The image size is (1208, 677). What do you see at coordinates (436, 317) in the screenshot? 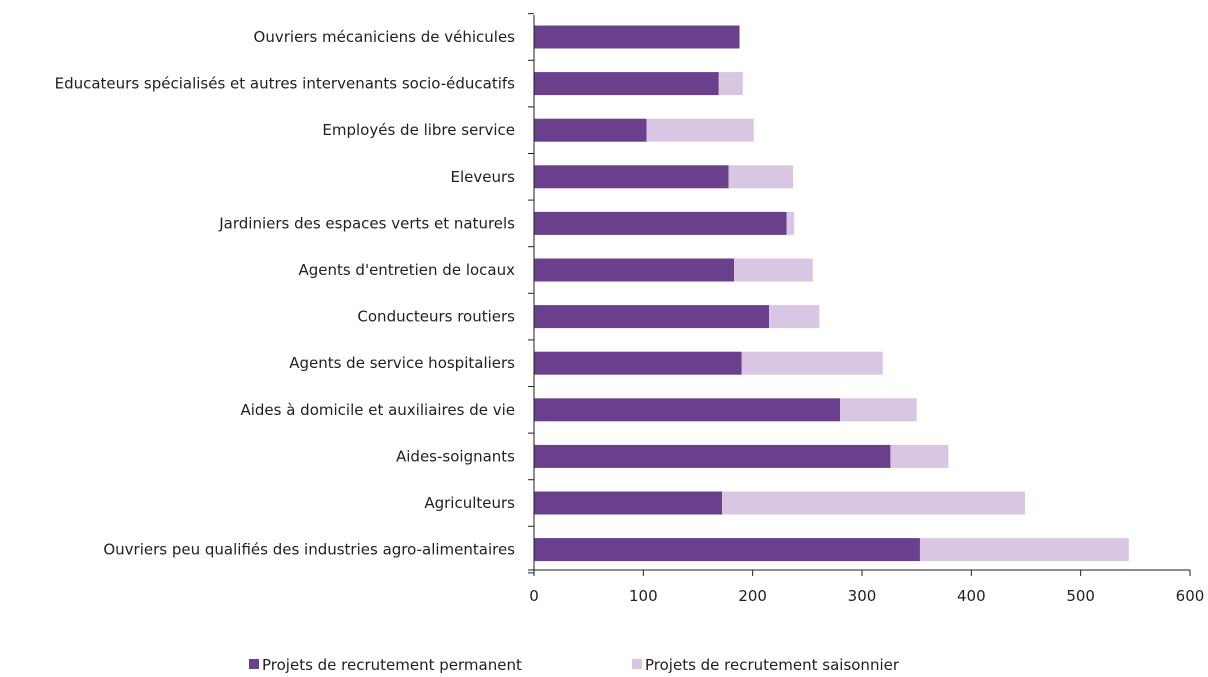
I see `category-label: Conducteurs routiers` at bounding box center [436, 317].